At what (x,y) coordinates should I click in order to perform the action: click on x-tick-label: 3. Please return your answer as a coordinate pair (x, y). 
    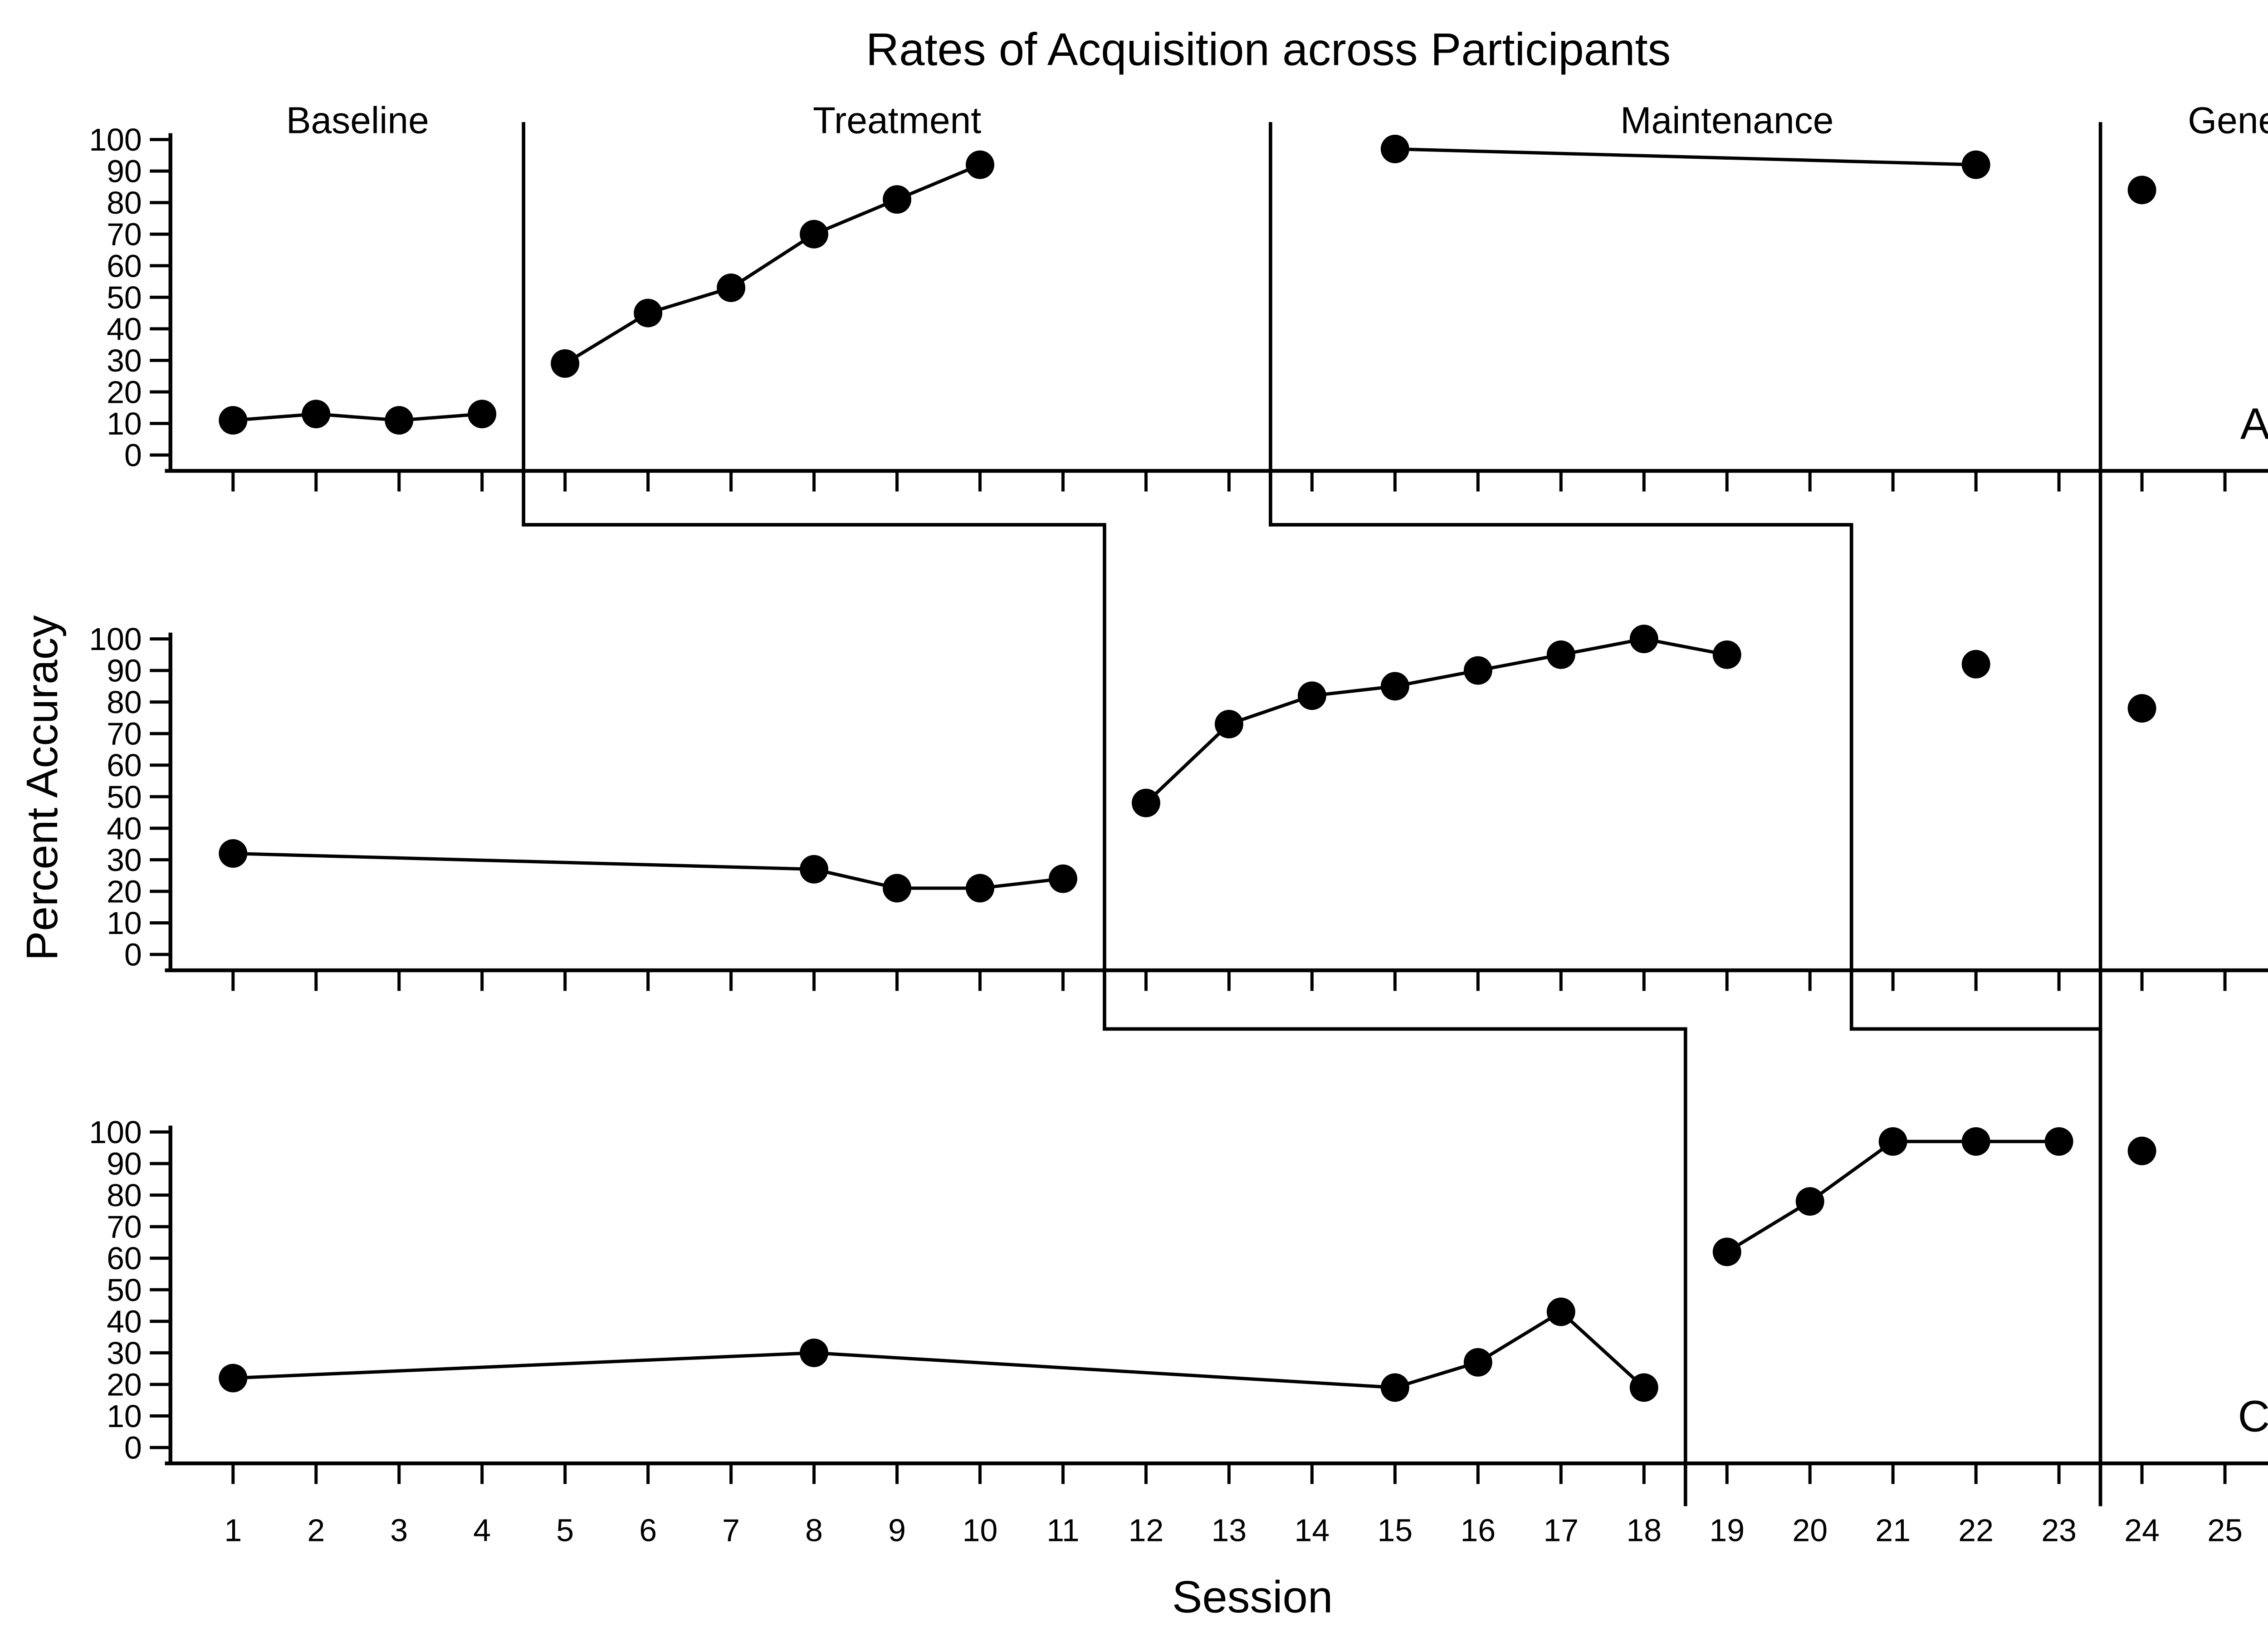
    Looking at the image, I should click on (399, 1530).